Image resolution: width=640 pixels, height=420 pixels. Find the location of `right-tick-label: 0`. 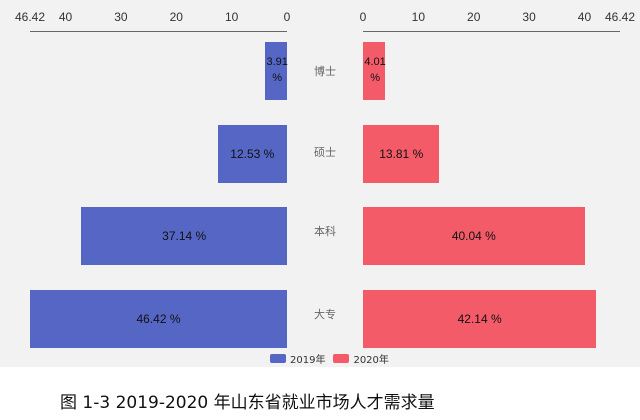

right-tick-label: 0 is located at coordinates (363, 17).